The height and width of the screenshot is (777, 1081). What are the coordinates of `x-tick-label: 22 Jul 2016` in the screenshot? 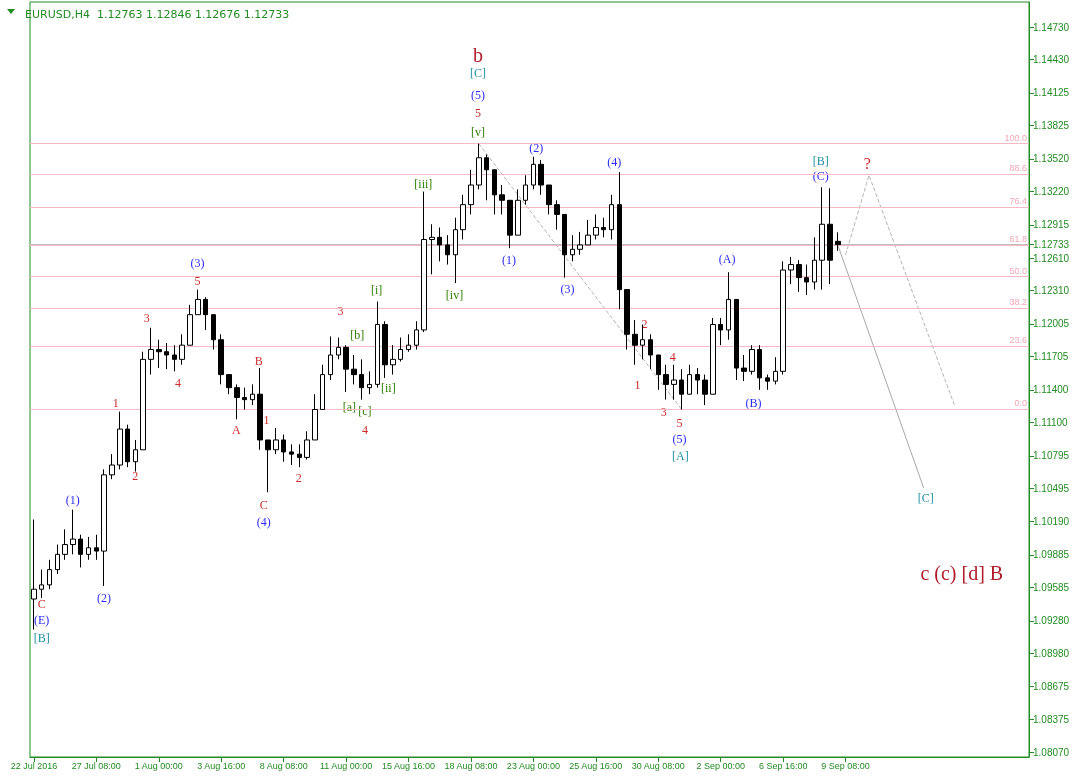 It's located at (34, 765).